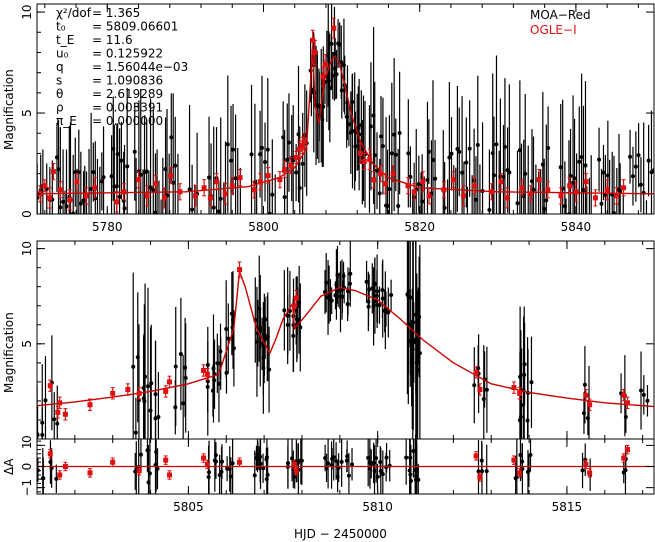  What do you see at coordinates (66, 121) in the screenshot?
I see `param-symbol: π_E` at bounding box center [66, 121].